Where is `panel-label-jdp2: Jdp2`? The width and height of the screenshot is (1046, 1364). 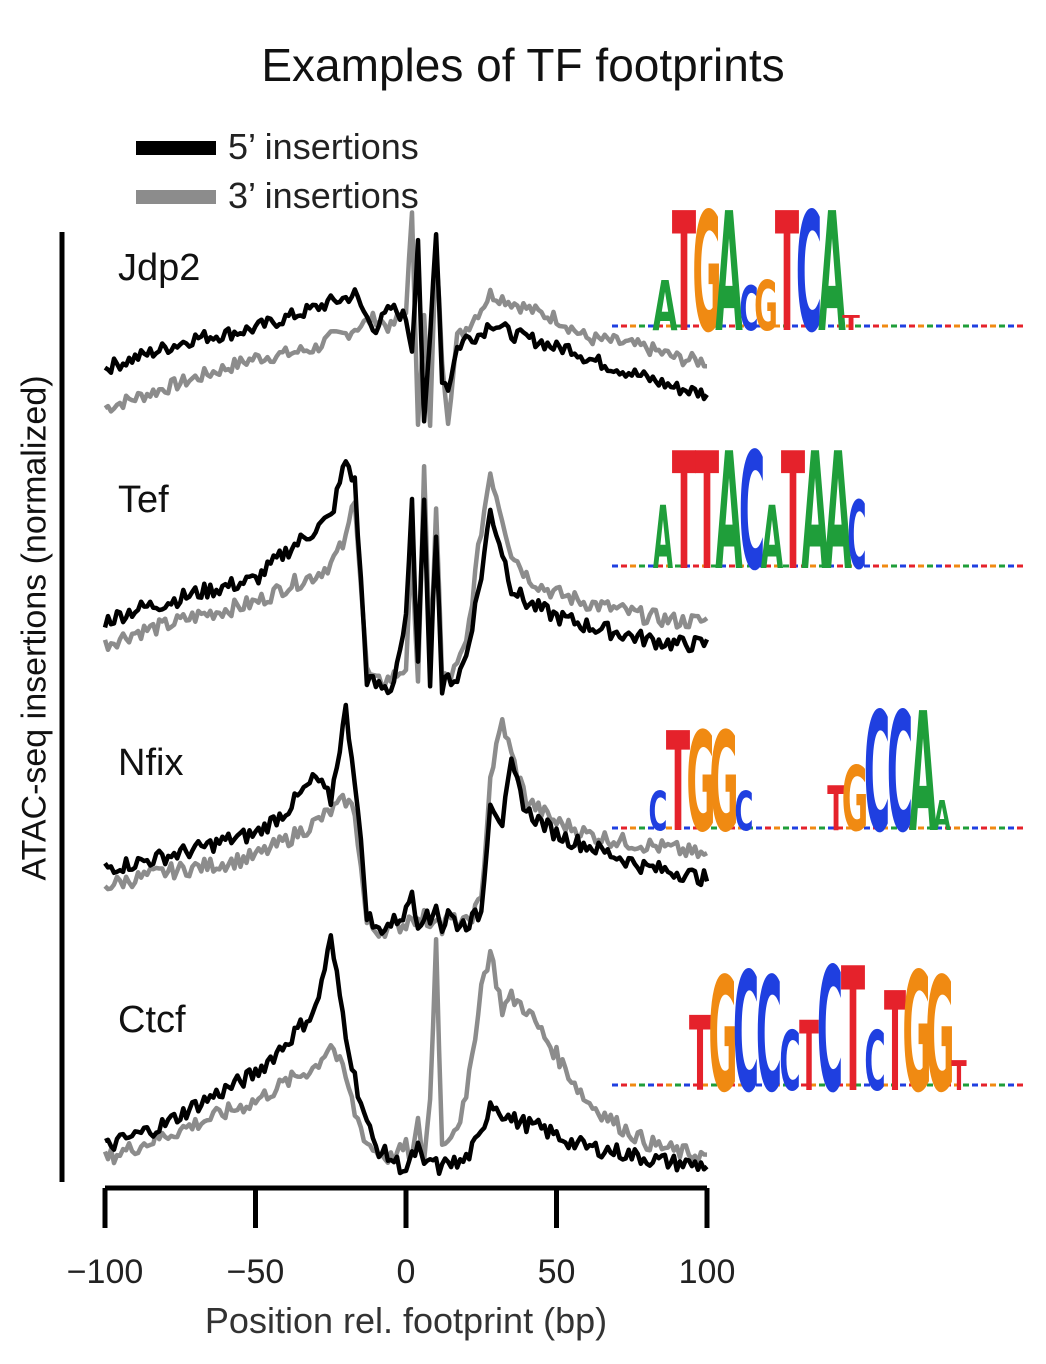
panel-label-jdp2: Jdp2 is located at coordinates (159, 268).